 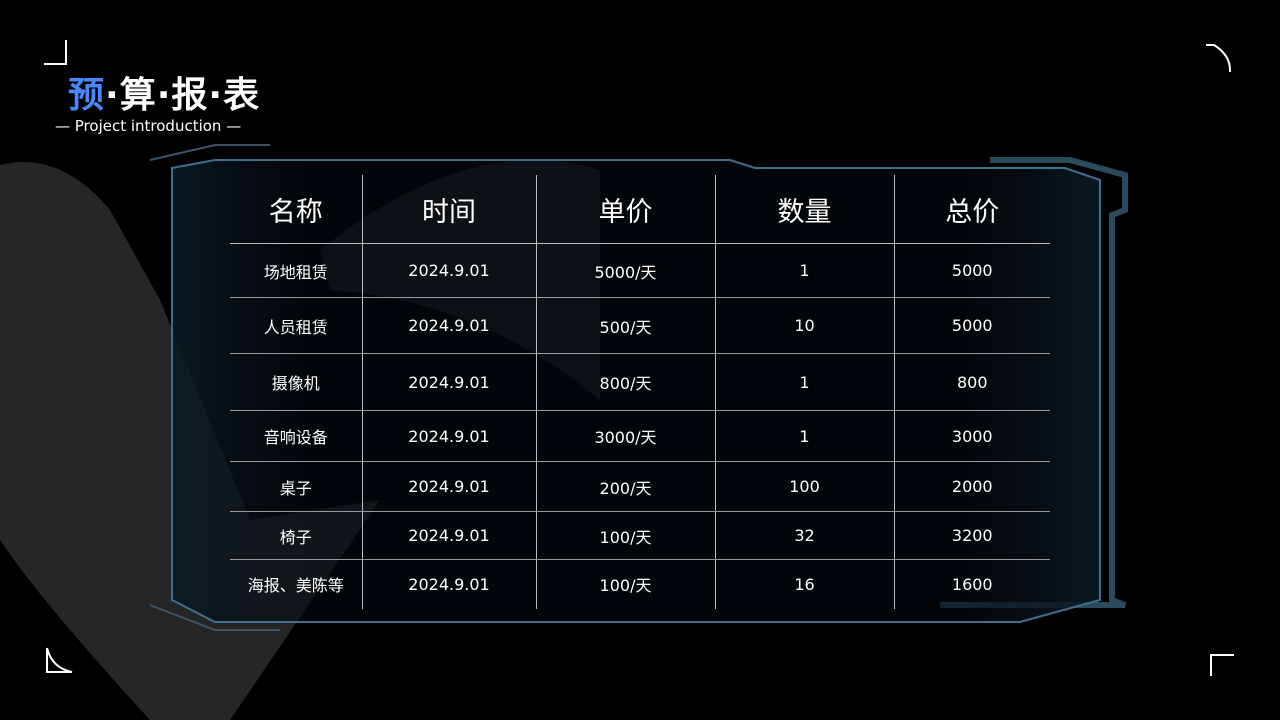 I want to click on table-cell: 800/天, so click(x=625, y=382).